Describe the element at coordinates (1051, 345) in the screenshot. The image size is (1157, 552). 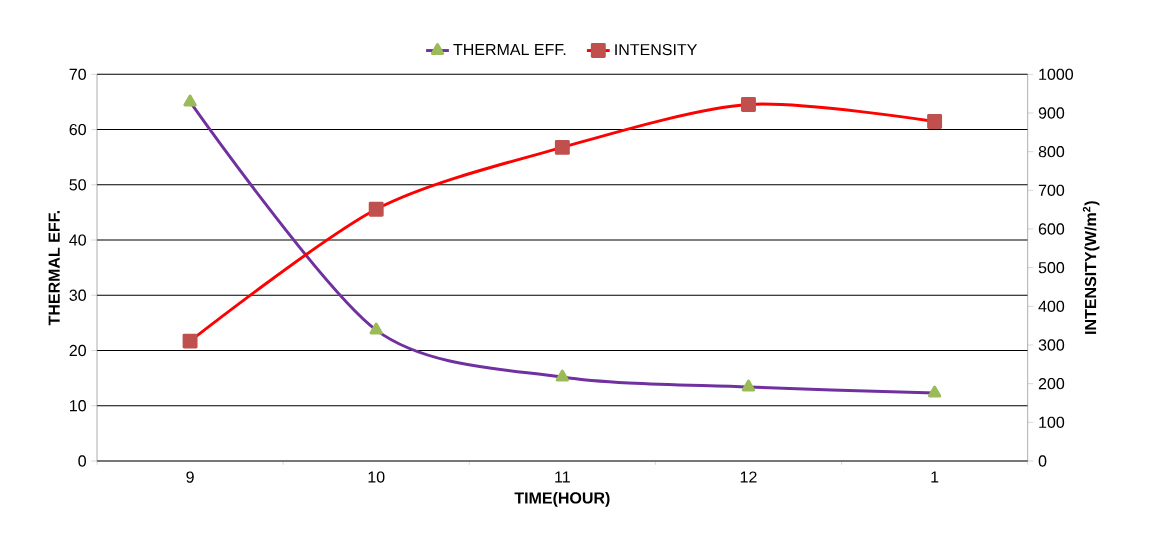
I see `y2-tick-label: 300` at that location.